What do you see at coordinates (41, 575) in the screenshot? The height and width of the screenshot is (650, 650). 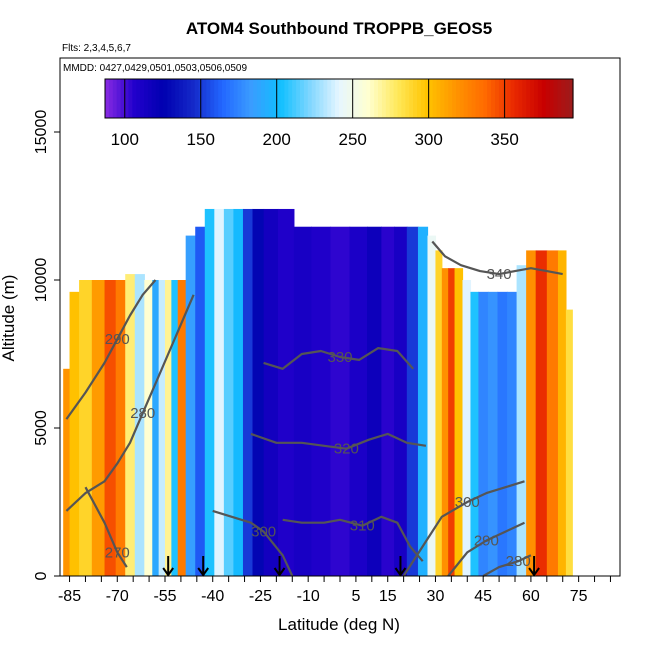 I see `y-tick-label: 0` at bounding box center [41, 575].